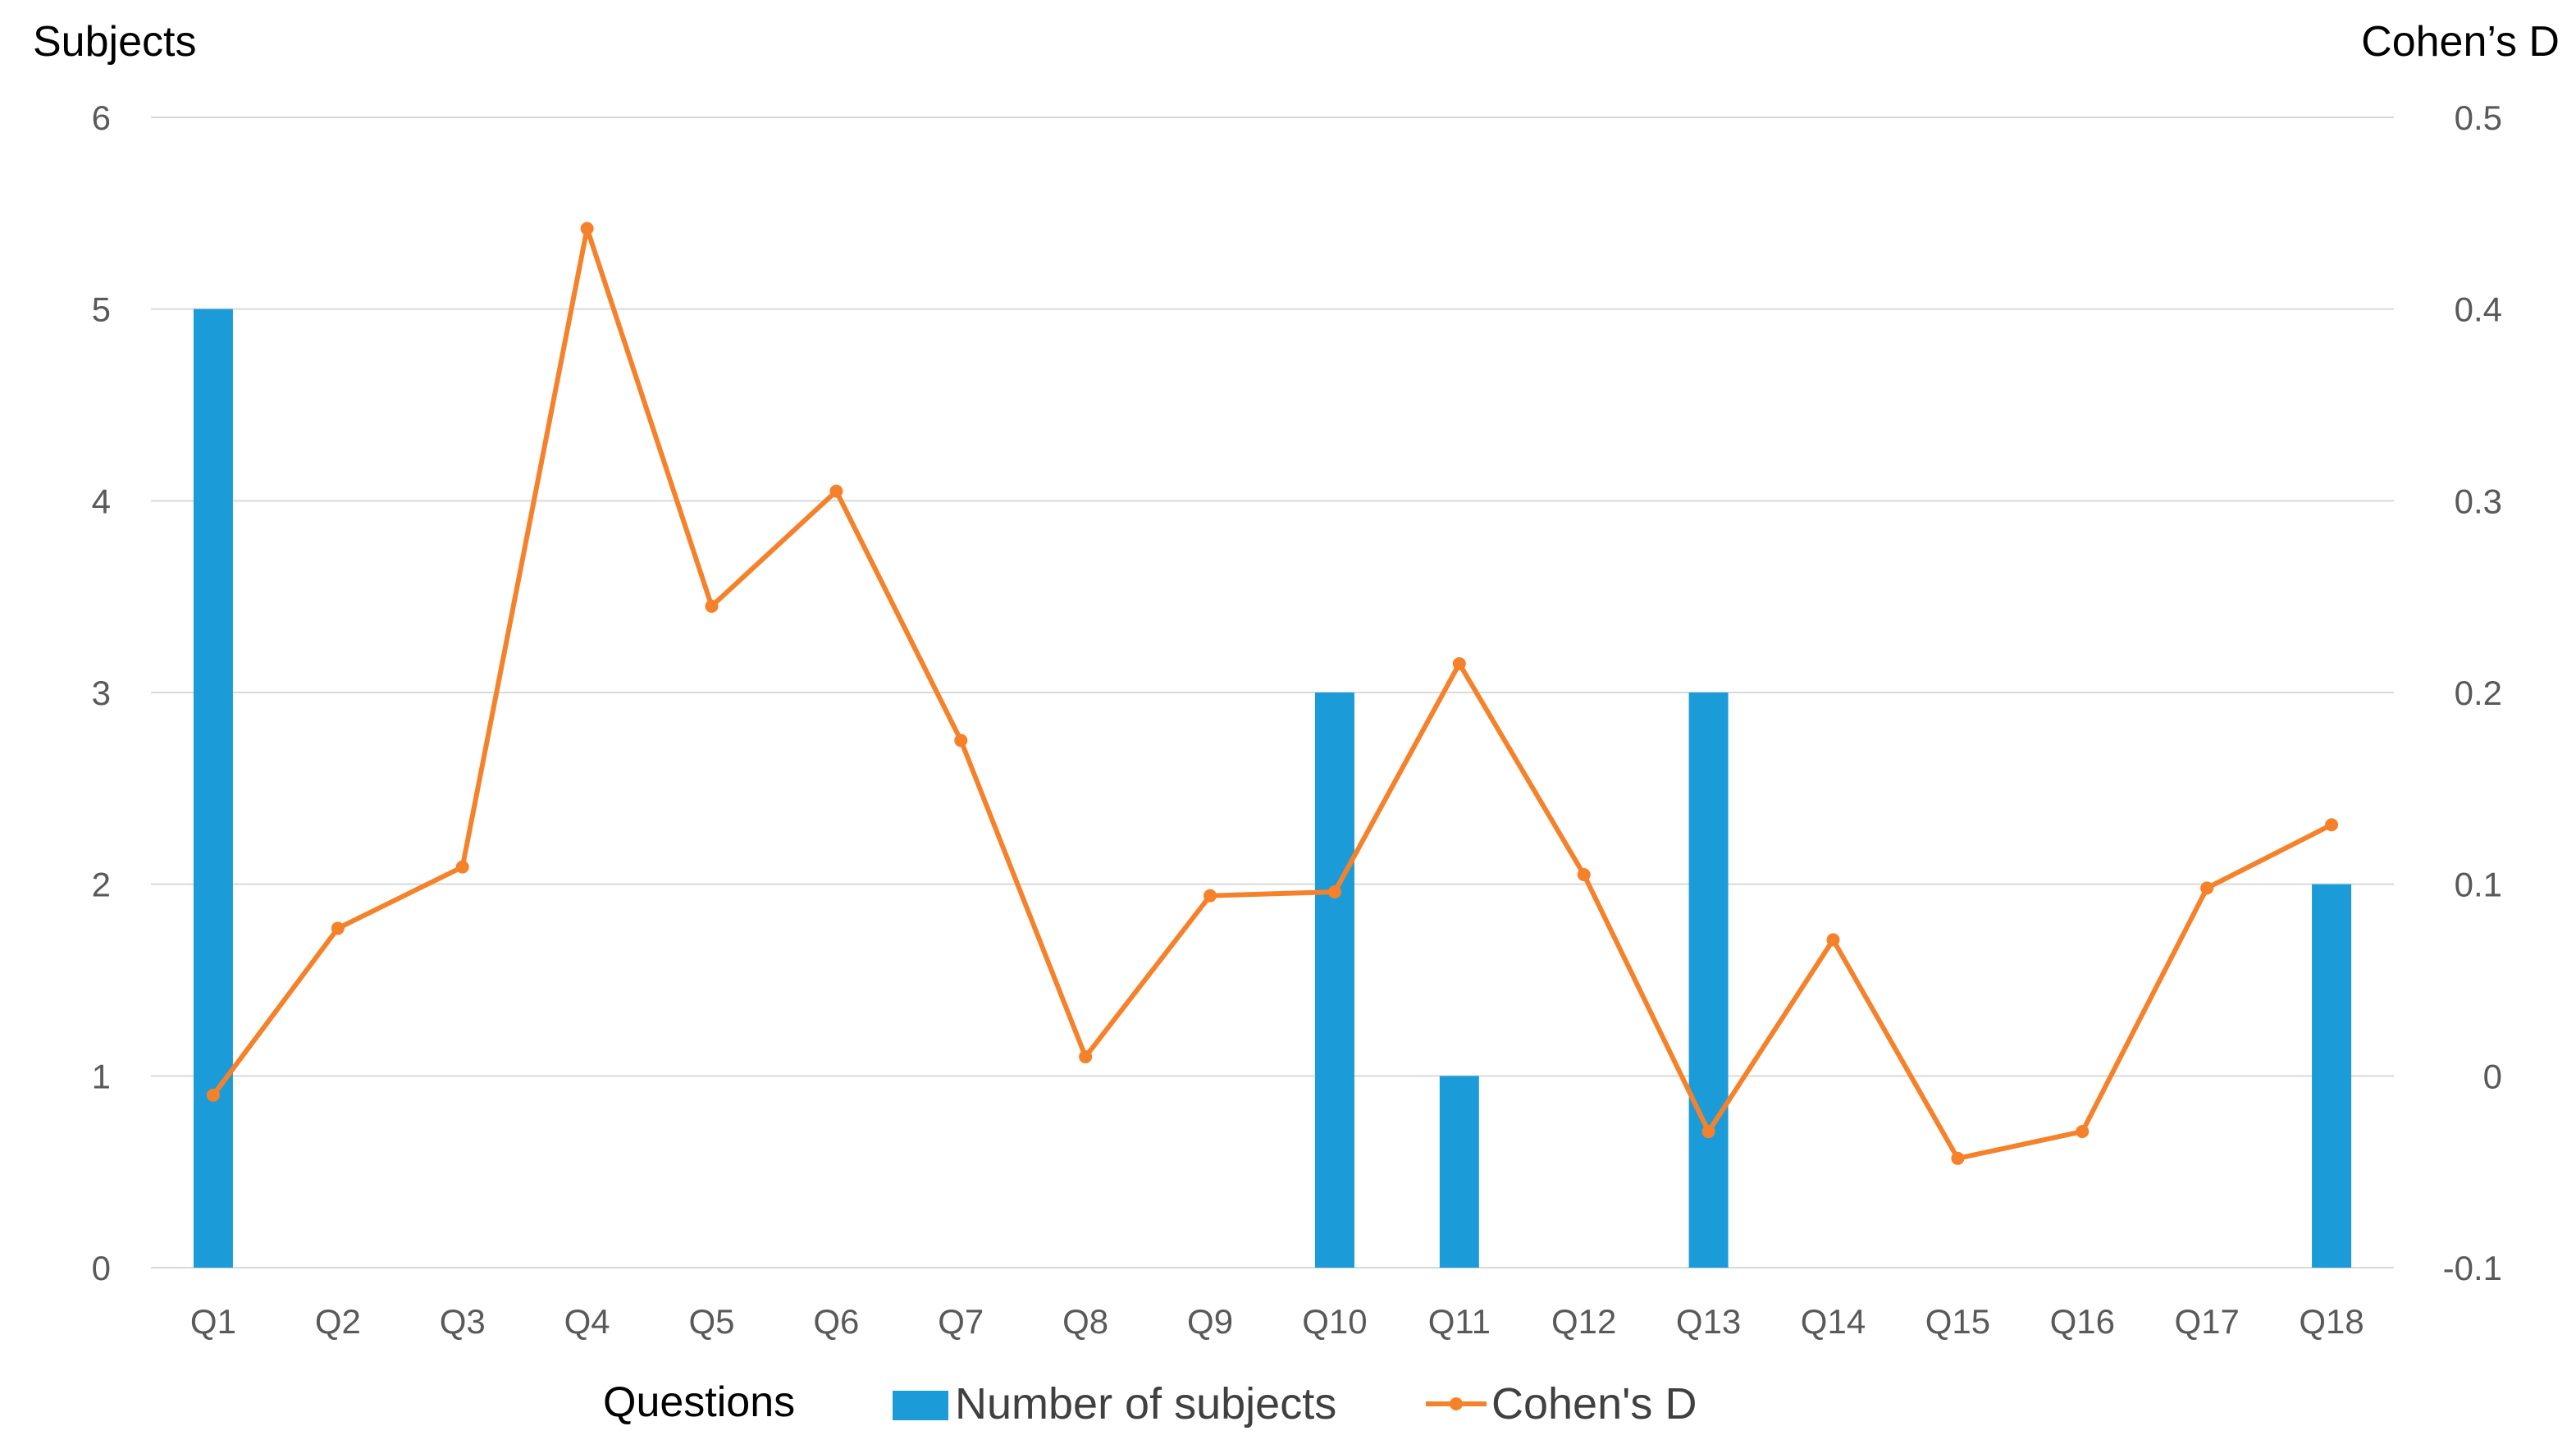  Describe the element at coordinates (213, 1321) in the screenshot. I see `x-tick-label: Q1` at that location.